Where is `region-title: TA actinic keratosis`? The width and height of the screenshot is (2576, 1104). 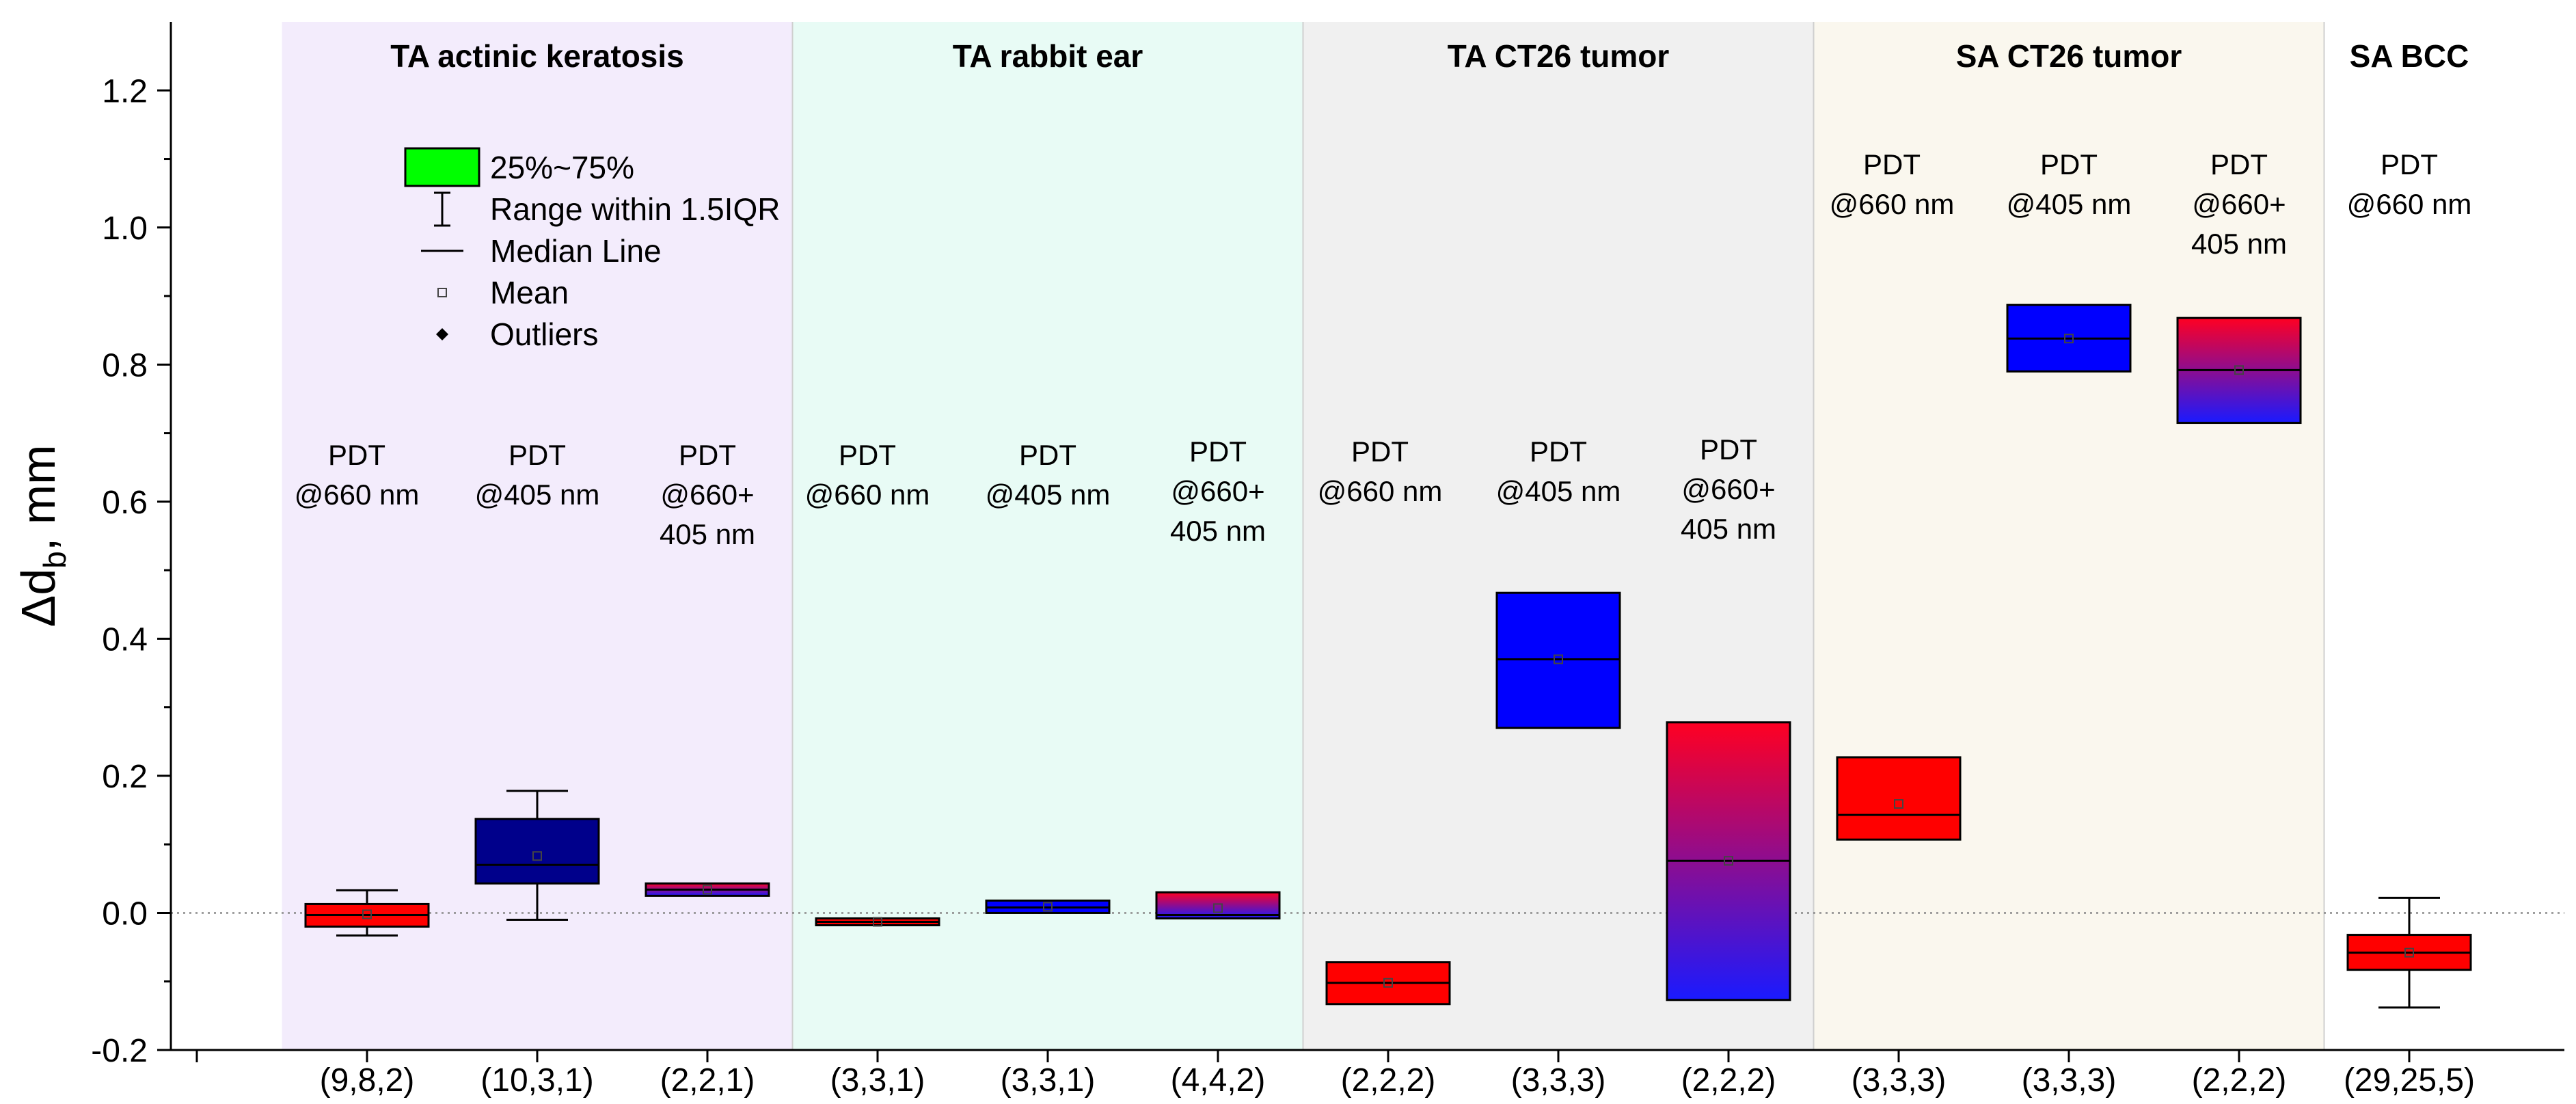 region-title: TA actinic keratosis is located at coordinates (537, 56).